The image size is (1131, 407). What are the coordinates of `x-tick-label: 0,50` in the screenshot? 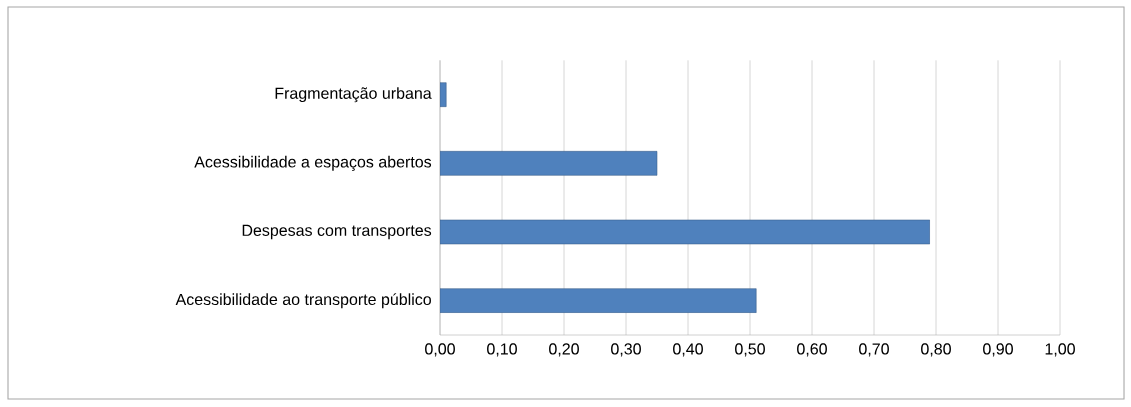 It's located at (750, 350).